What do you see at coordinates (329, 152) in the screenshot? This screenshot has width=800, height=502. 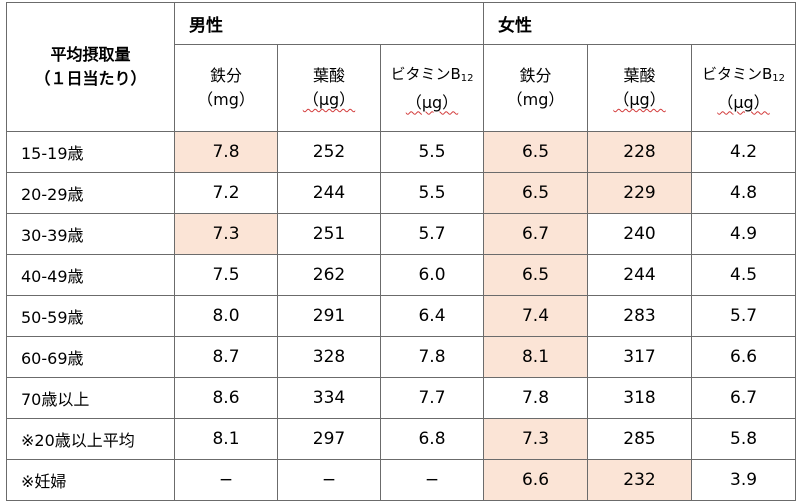 I see `table-cell: 252` at bounding box center [329, 152].